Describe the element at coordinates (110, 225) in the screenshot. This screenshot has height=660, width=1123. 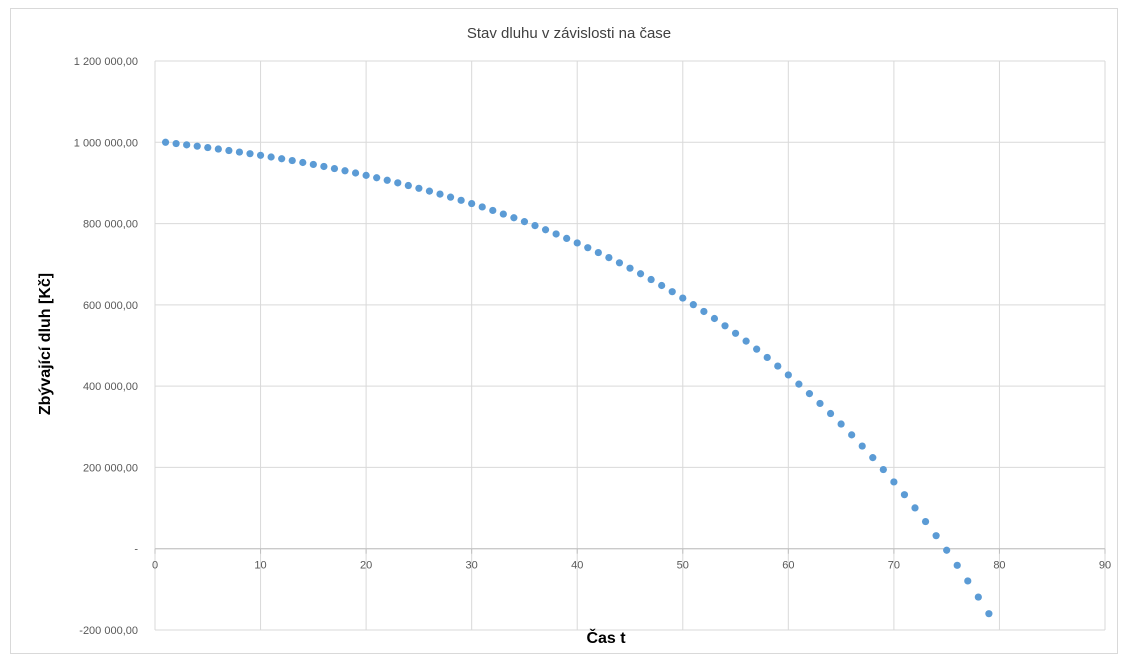
I see `y-tick-label: 800 000,00` at that location.